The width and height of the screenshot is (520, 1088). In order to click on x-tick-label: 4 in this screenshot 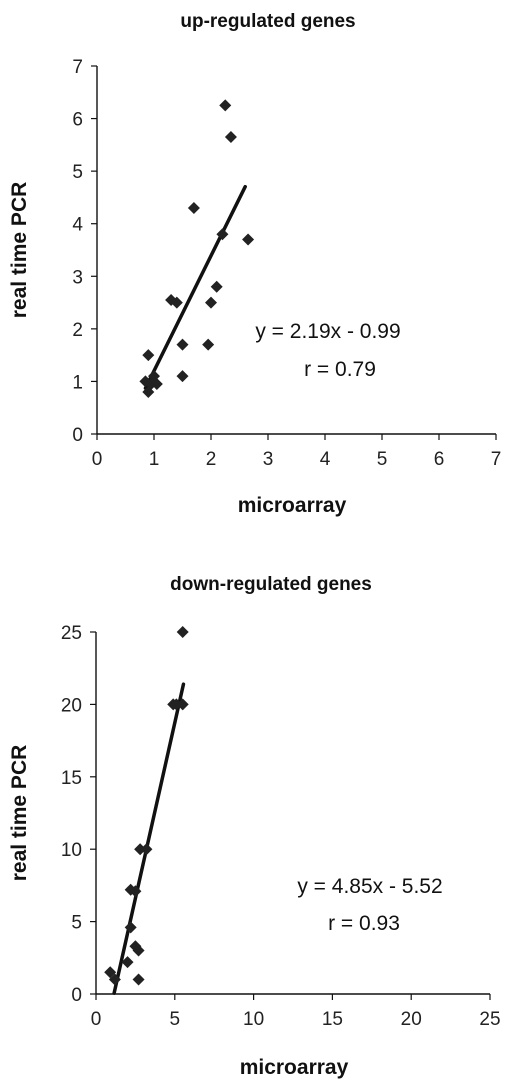, I will do `click(325, 459)`.